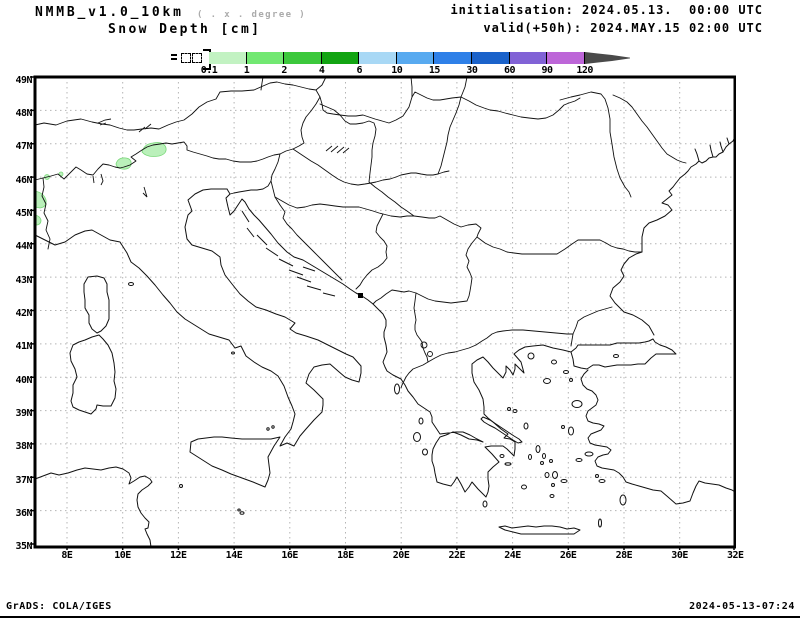 The width and height of the screenshot is (800, 618). What do you see at coordinates (221, 158) in the screenshot?
I see `lakes` at bounding box center [221, 158].